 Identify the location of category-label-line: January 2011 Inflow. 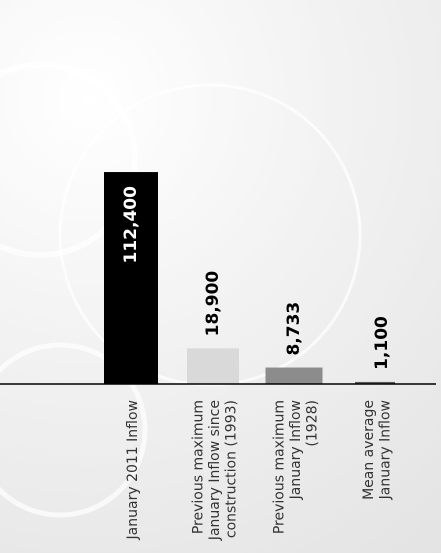
(133, 470).